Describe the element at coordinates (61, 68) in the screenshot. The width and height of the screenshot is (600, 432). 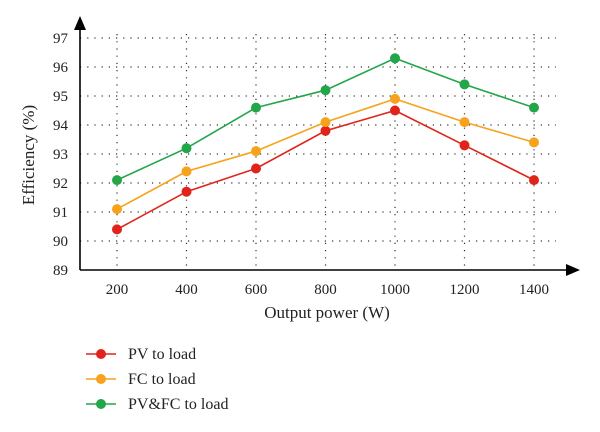
I see `y-tick-label: 96` at that location.